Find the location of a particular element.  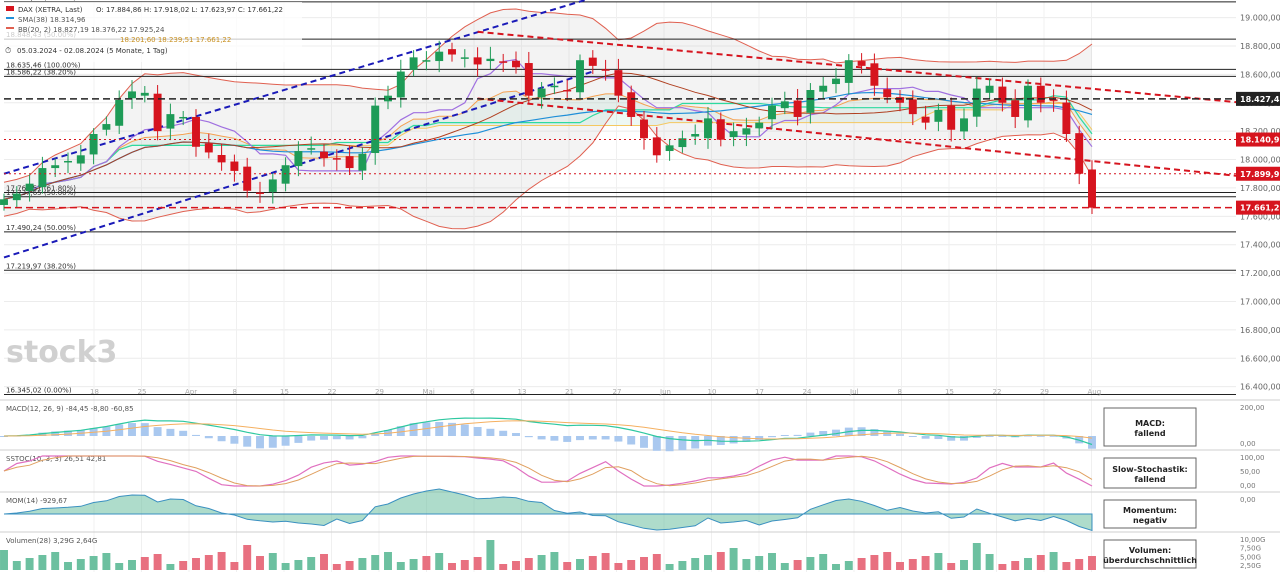

momentum-area is located at coordinates (548, 510).